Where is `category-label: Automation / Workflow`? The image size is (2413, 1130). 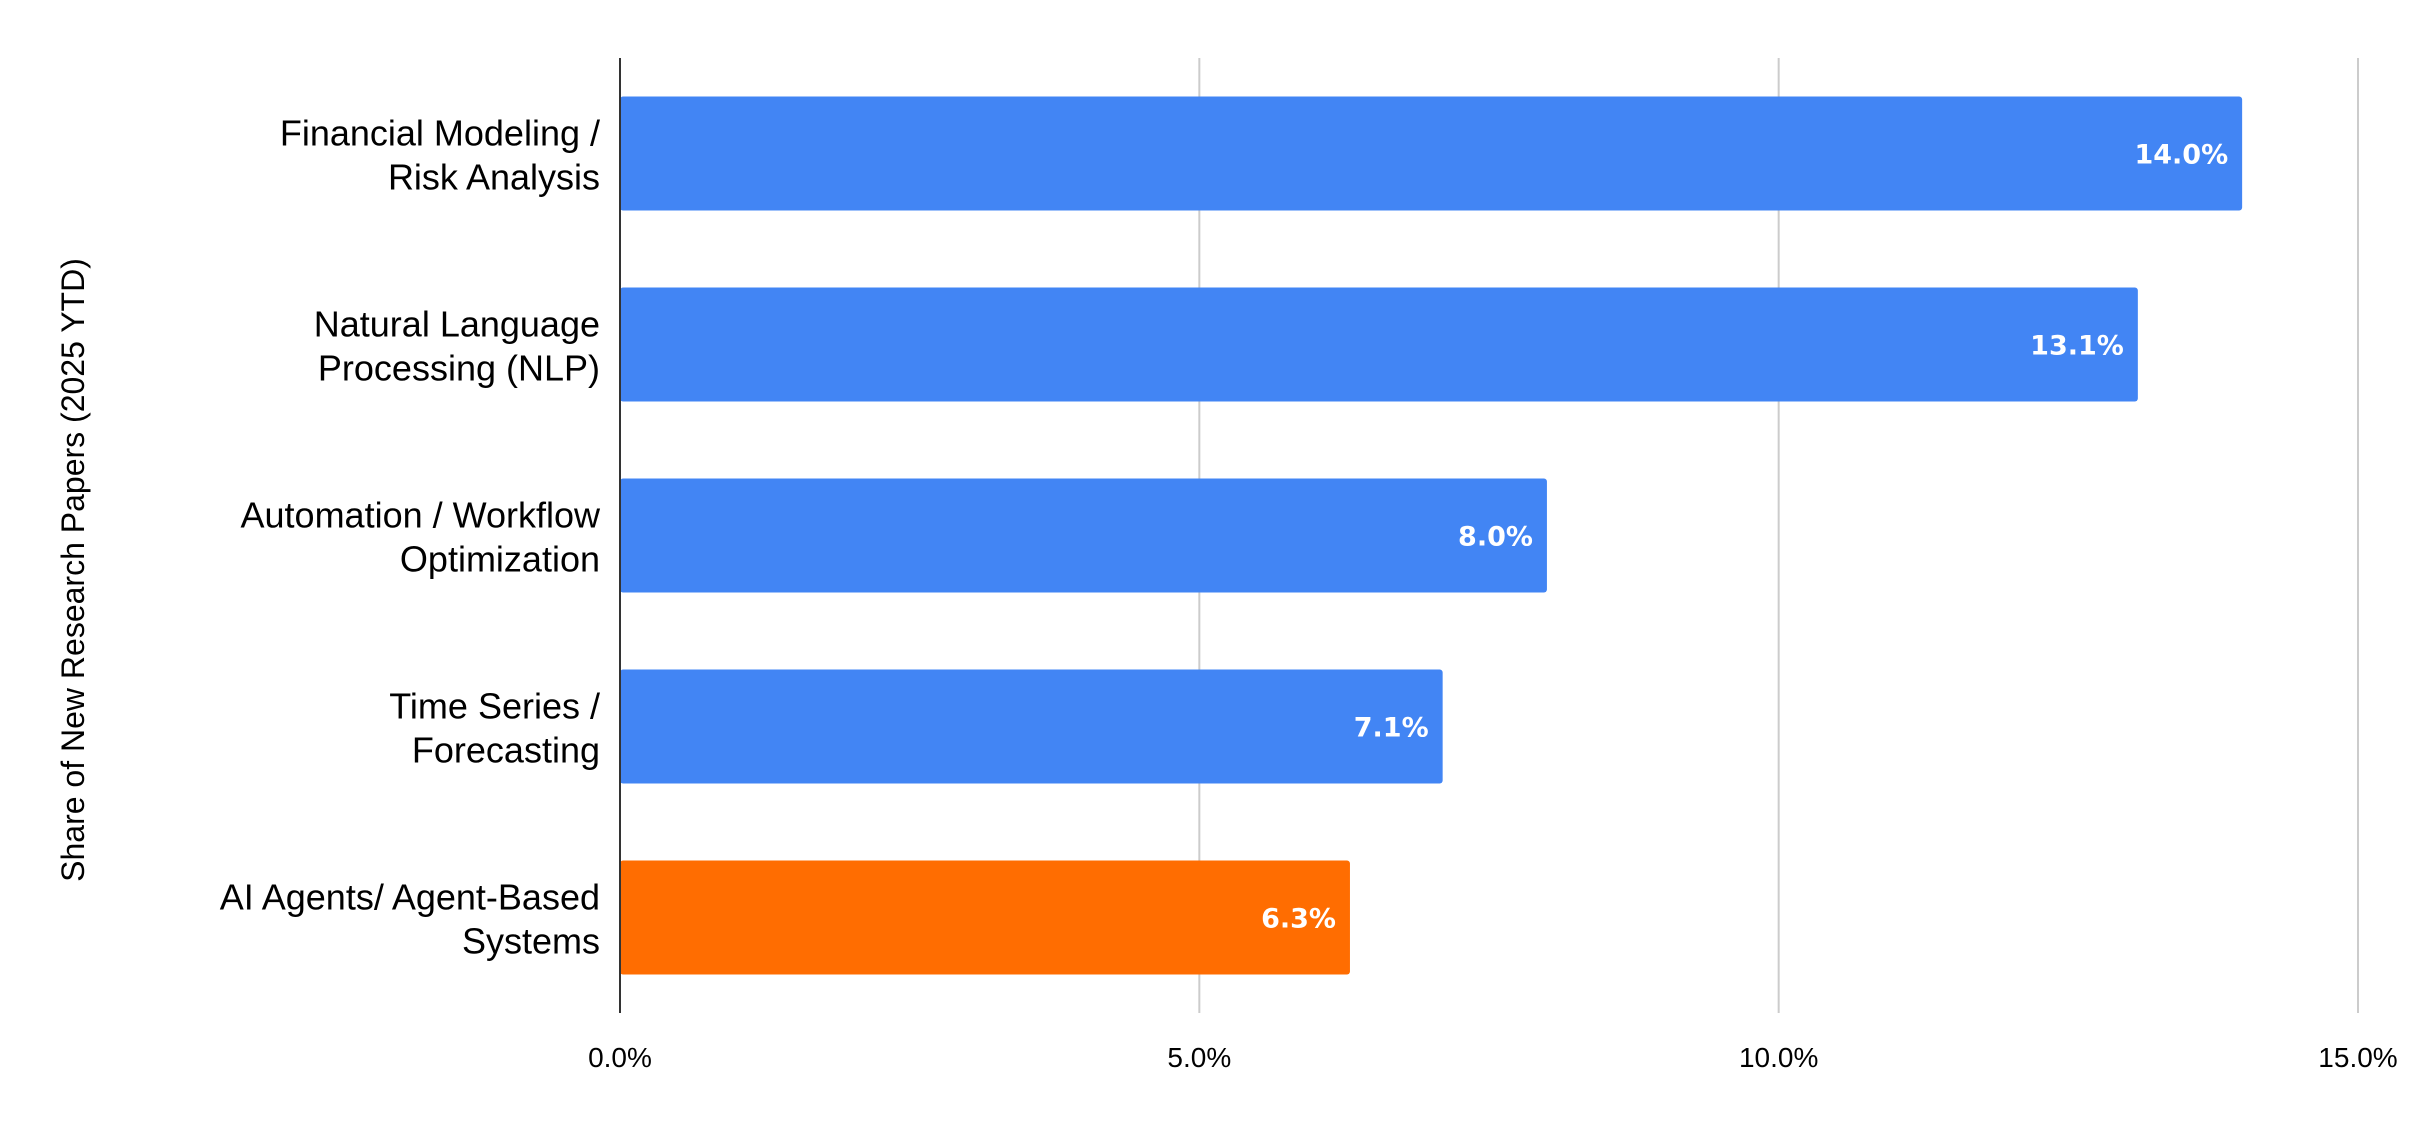
category-label: Automation / Workflow is located at coordinates (421, 515).